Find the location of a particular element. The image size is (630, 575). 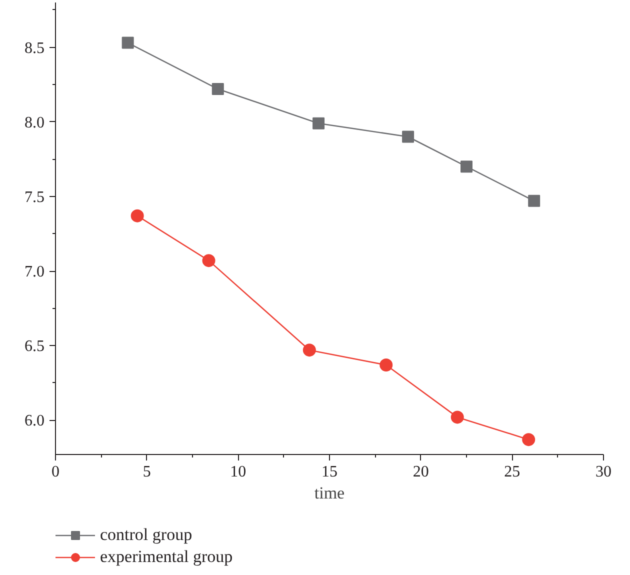

legend-label: experimental group is located at coordinates (166, 557).